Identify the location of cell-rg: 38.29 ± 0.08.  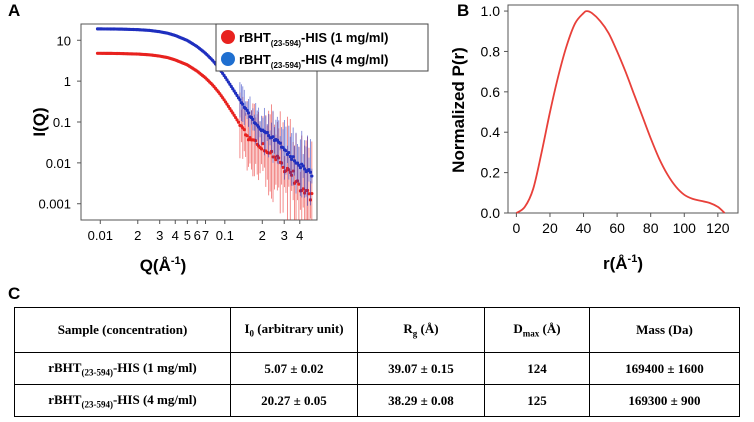
(421, 400).